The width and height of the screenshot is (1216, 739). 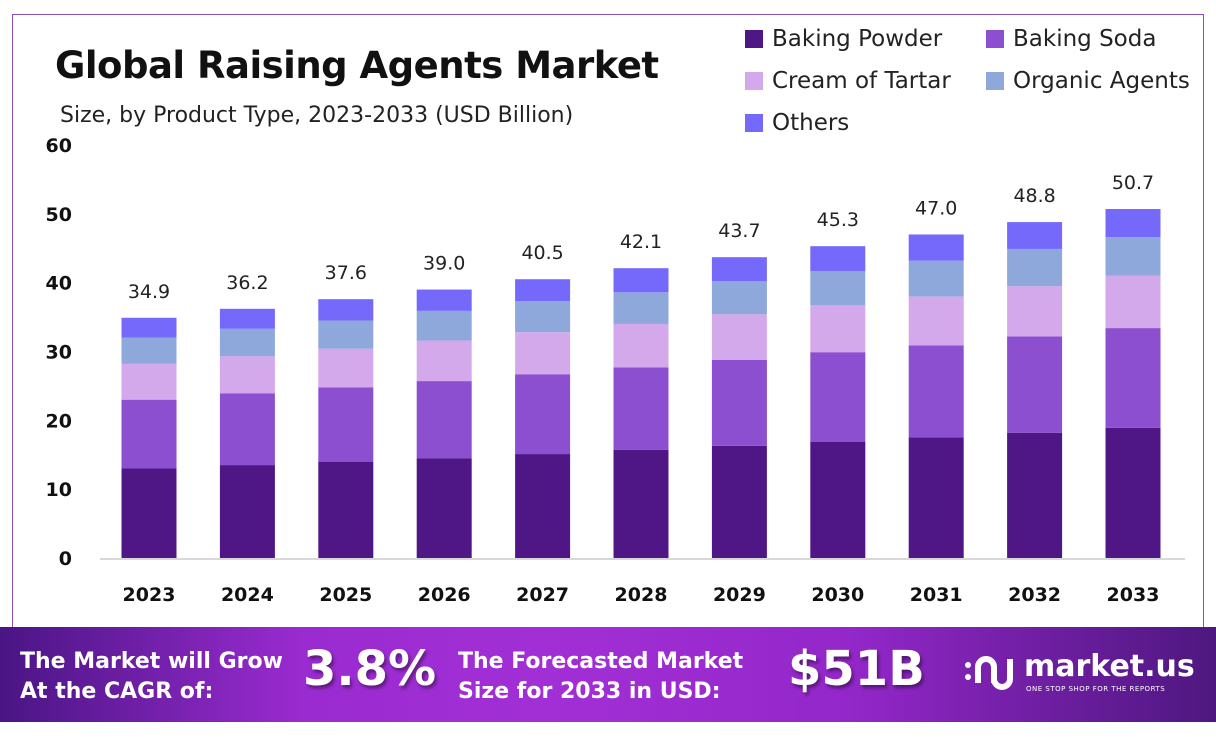 What do you see at coordinates (59, 490) in the screenshot?
I see `y-tick-label: 10` at bounding box center [59, 490].